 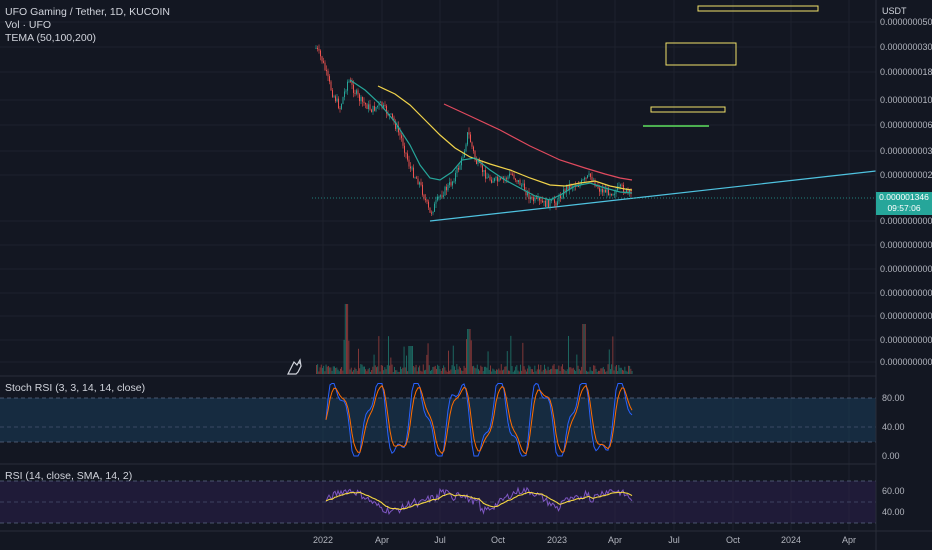 I want to click on stoch-tick-label: 0.00, so click(x=891, y=456).